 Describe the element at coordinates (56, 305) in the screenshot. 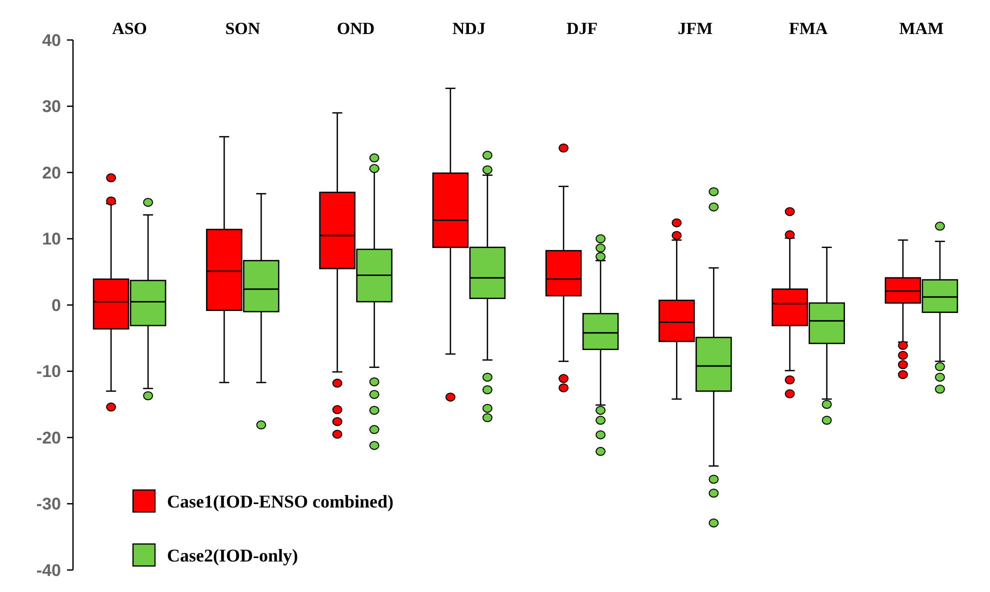

I see `y-tick-label: 0` at that location.